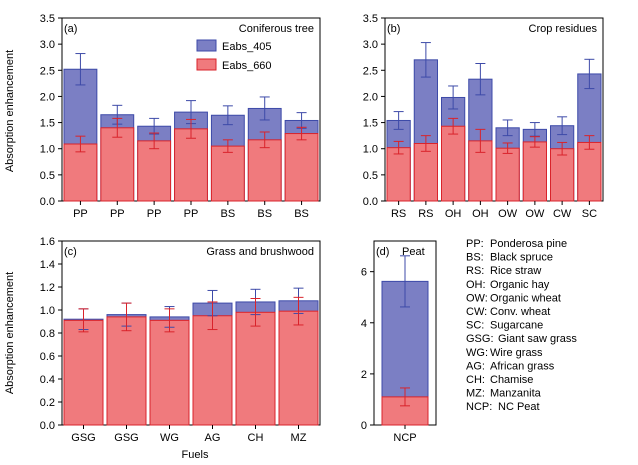 This screenshot has width=638, height=465. What do you see at coordinates (299, 438) in the screenshot?
I see `x-tick-label: MZ` at bounding box center [299, 438].